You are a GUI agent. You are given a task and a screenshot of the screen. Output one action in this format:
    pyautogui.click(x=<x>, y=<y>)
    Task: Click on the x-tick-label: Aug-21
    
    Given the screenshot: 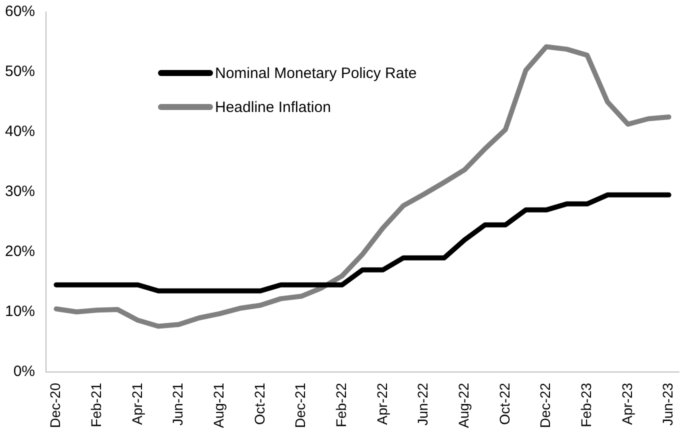 What is the action you would take?
    pyautogui.click(x=218, y=405)
    